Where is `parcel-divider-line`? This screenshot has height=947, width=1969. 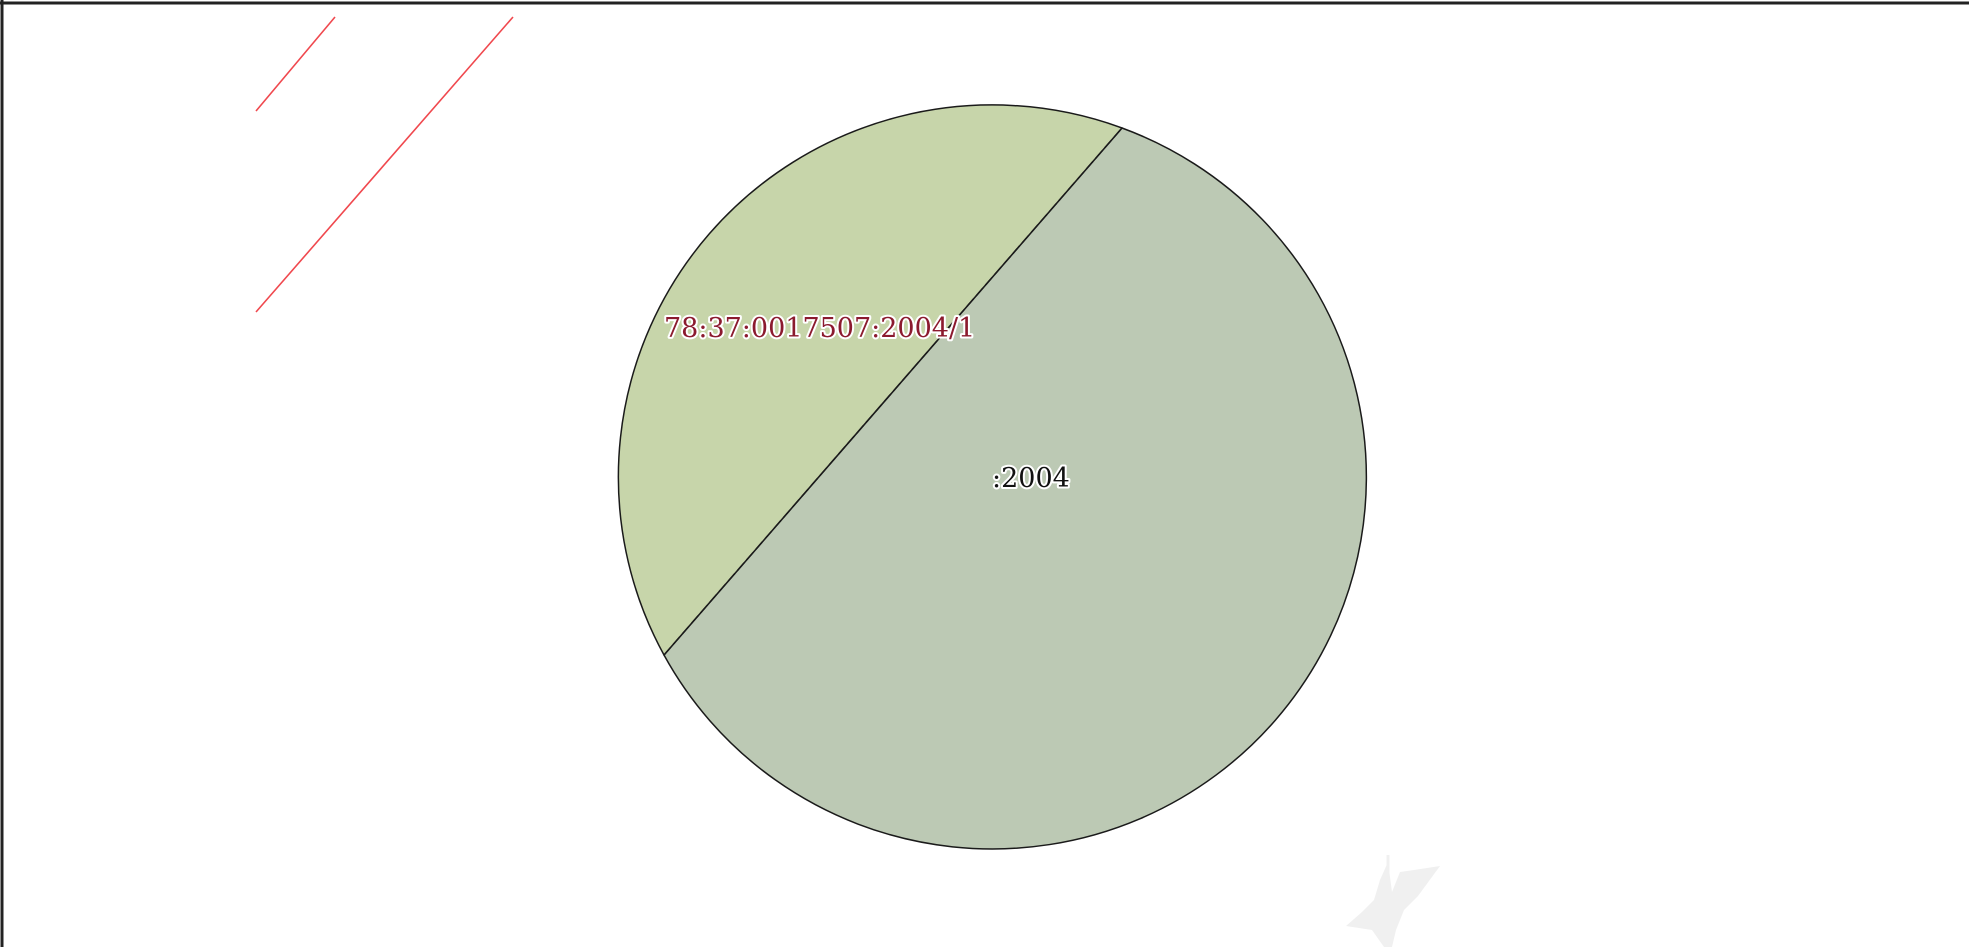
parcel-divider-line is located at coordinates (893, 391).